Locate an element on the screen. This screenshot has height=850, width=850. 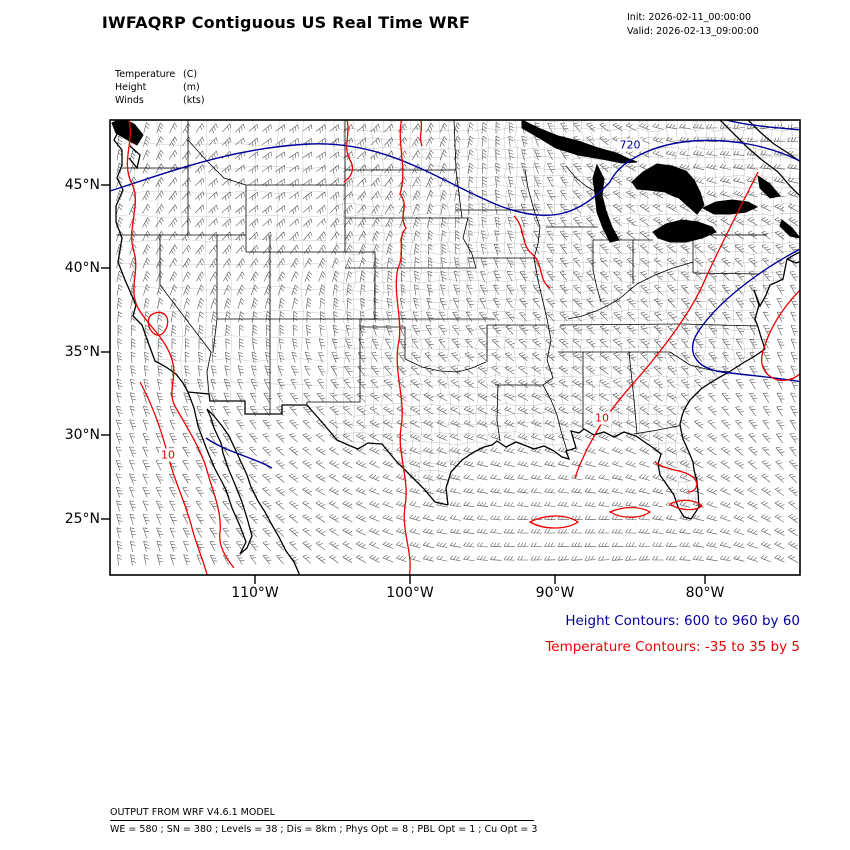
legend-variable-winds: Winds (kts) is located at coordinates (160, 100).